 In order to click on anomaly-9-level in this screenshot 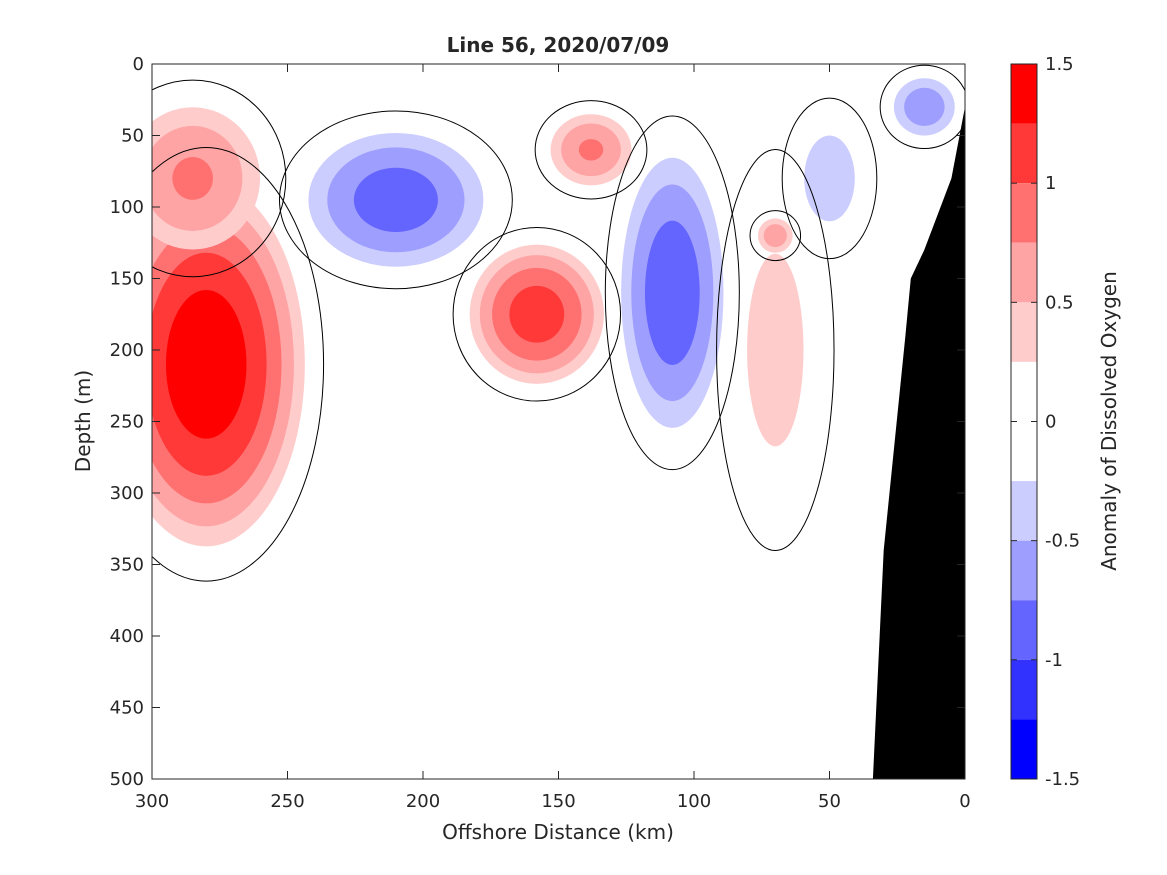, I will do `click(924, 107)`.